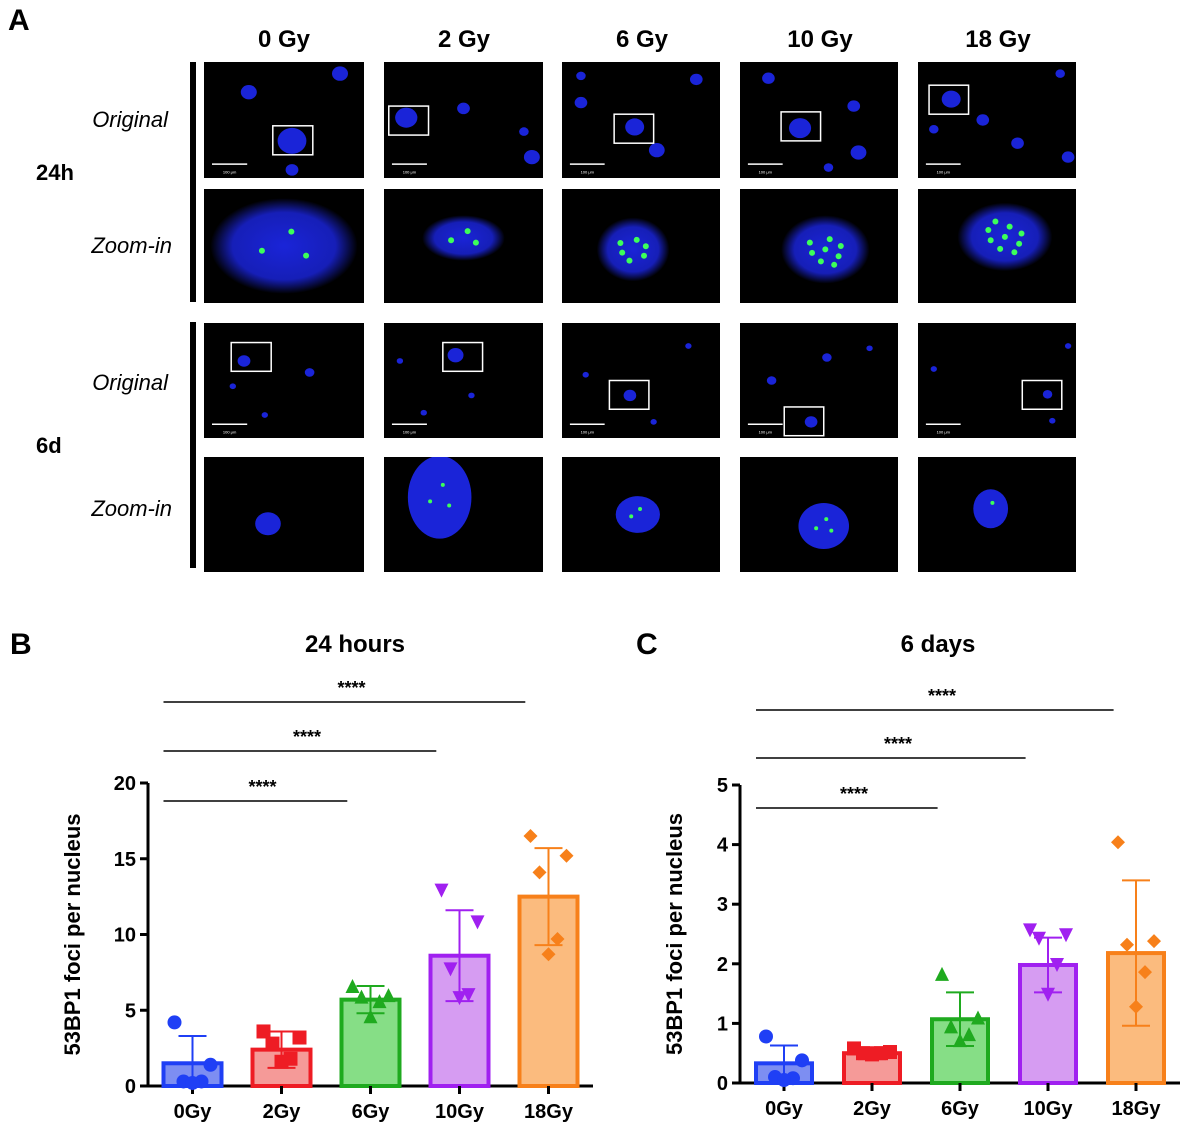  Describe the element at coordinates (588, 171) in the screenshot. I see `scale-bar-label: 100 μm` at that location.